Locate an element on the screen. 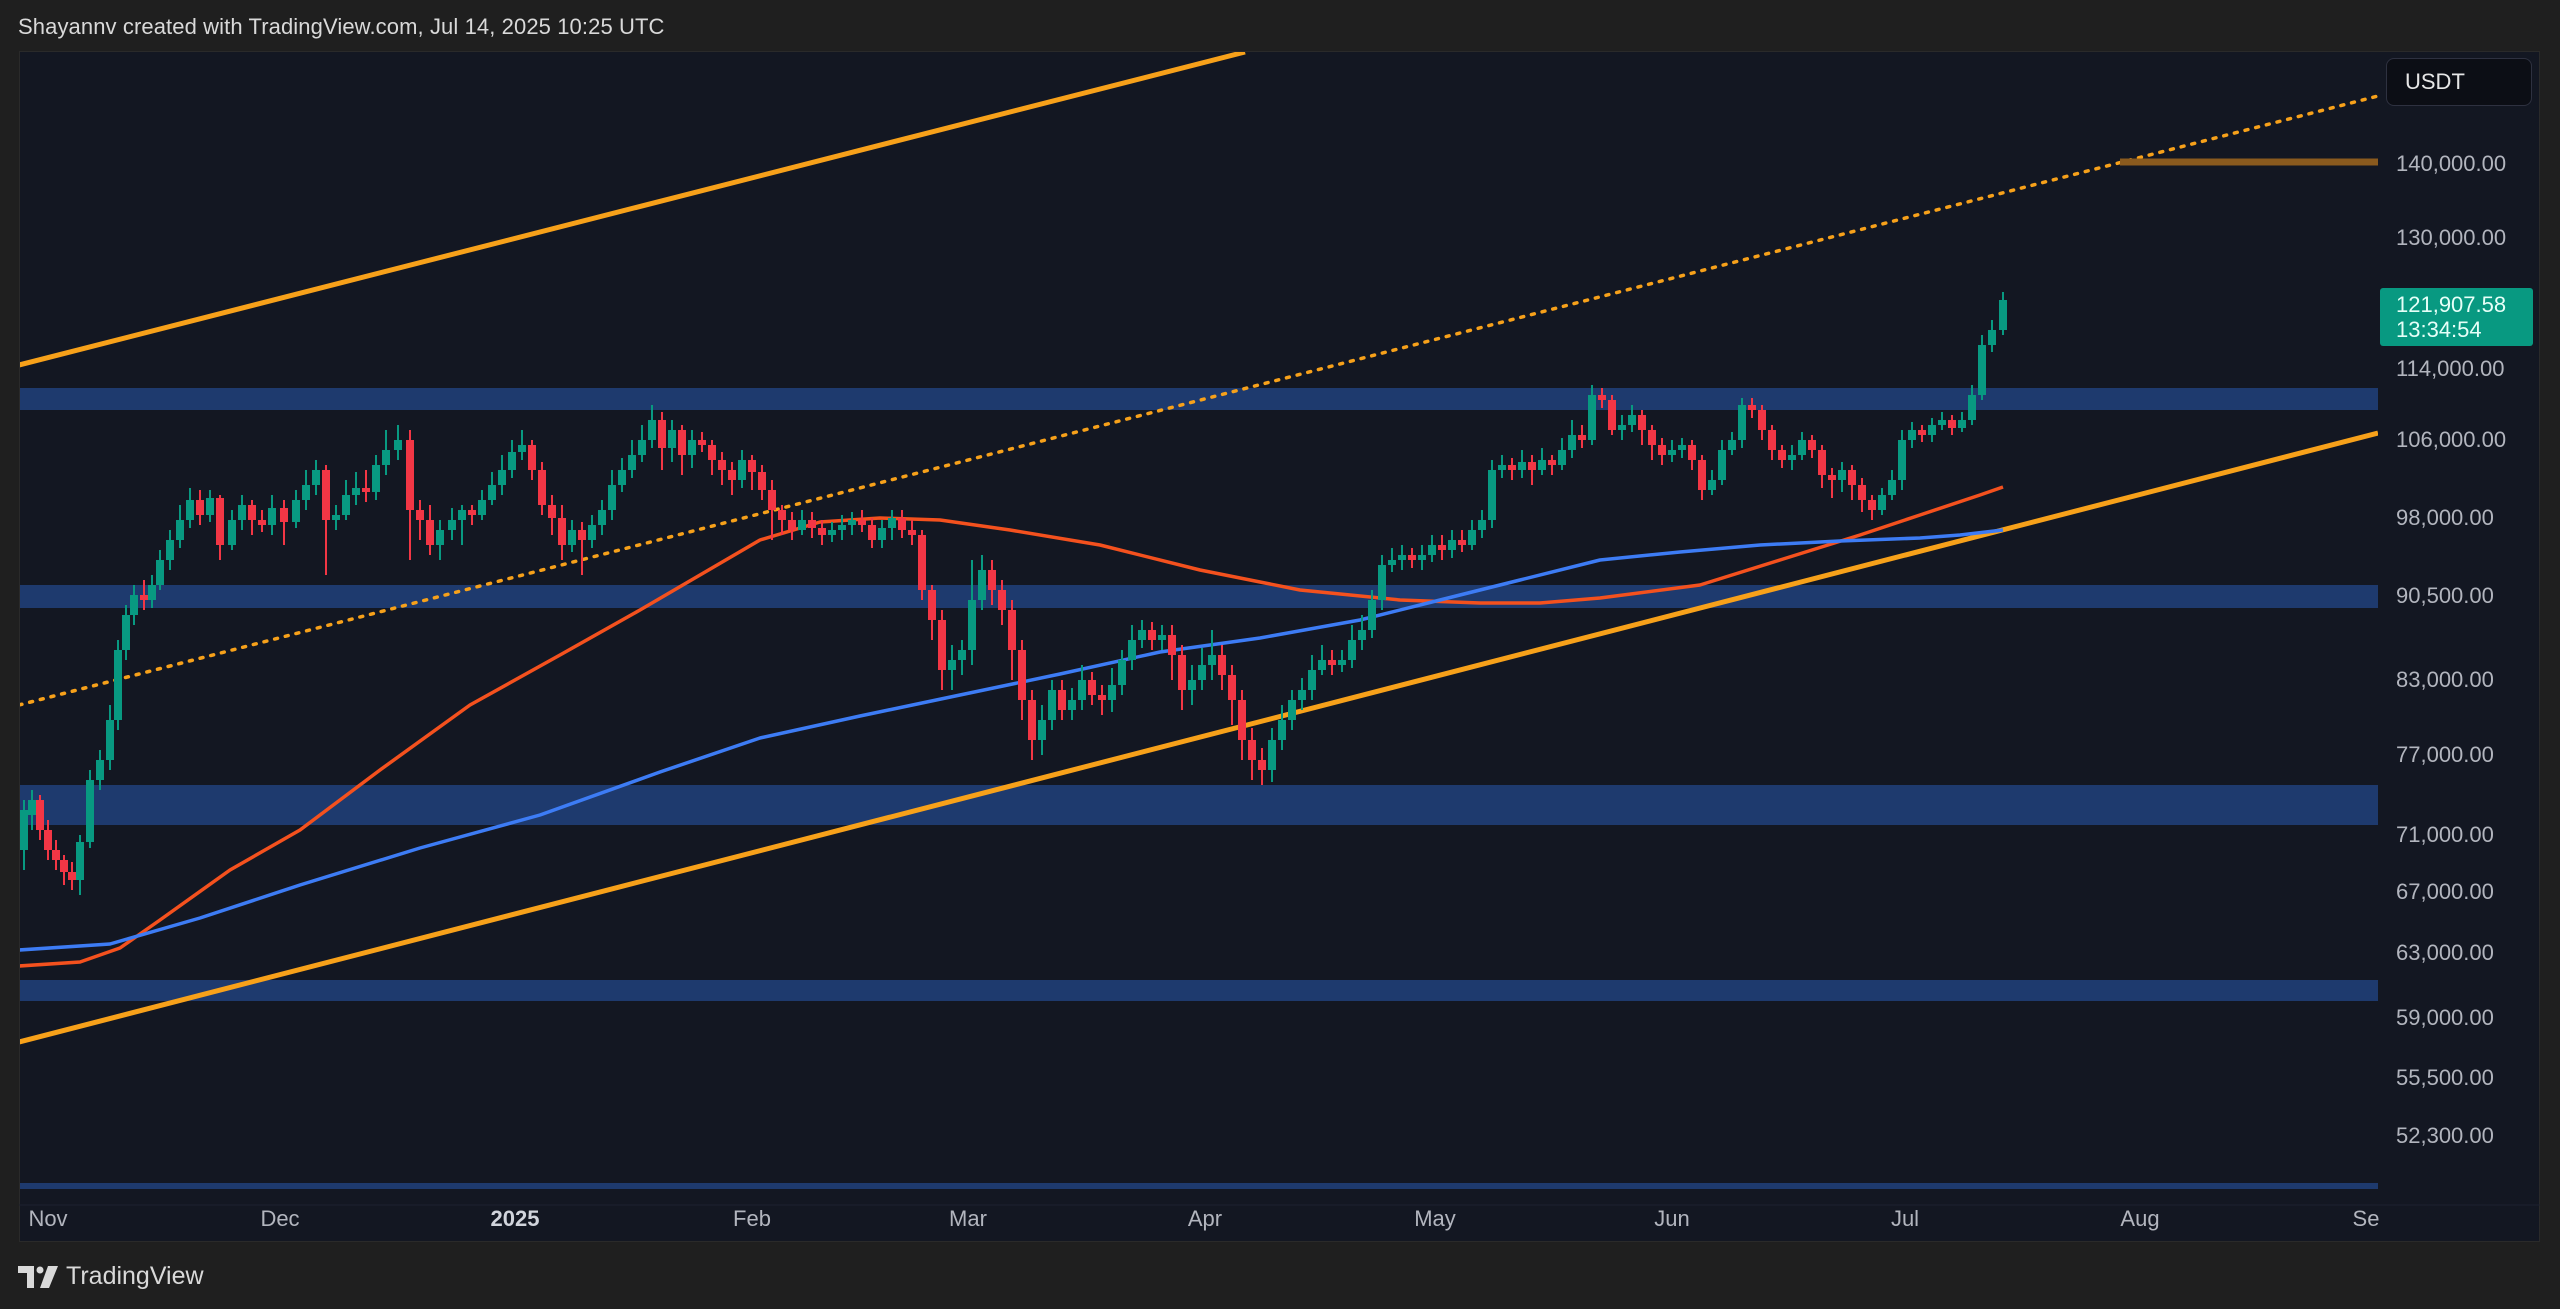  zone-resistance is located at coordinates (1199, 399).